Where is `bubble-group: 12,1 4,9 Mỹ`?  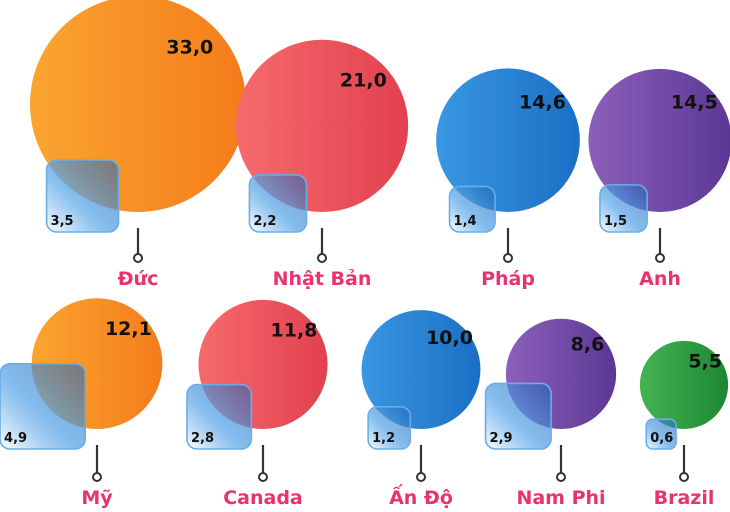 bubble-group: 12,1 4,9 Mỹ is located at coordinates (81, 403).